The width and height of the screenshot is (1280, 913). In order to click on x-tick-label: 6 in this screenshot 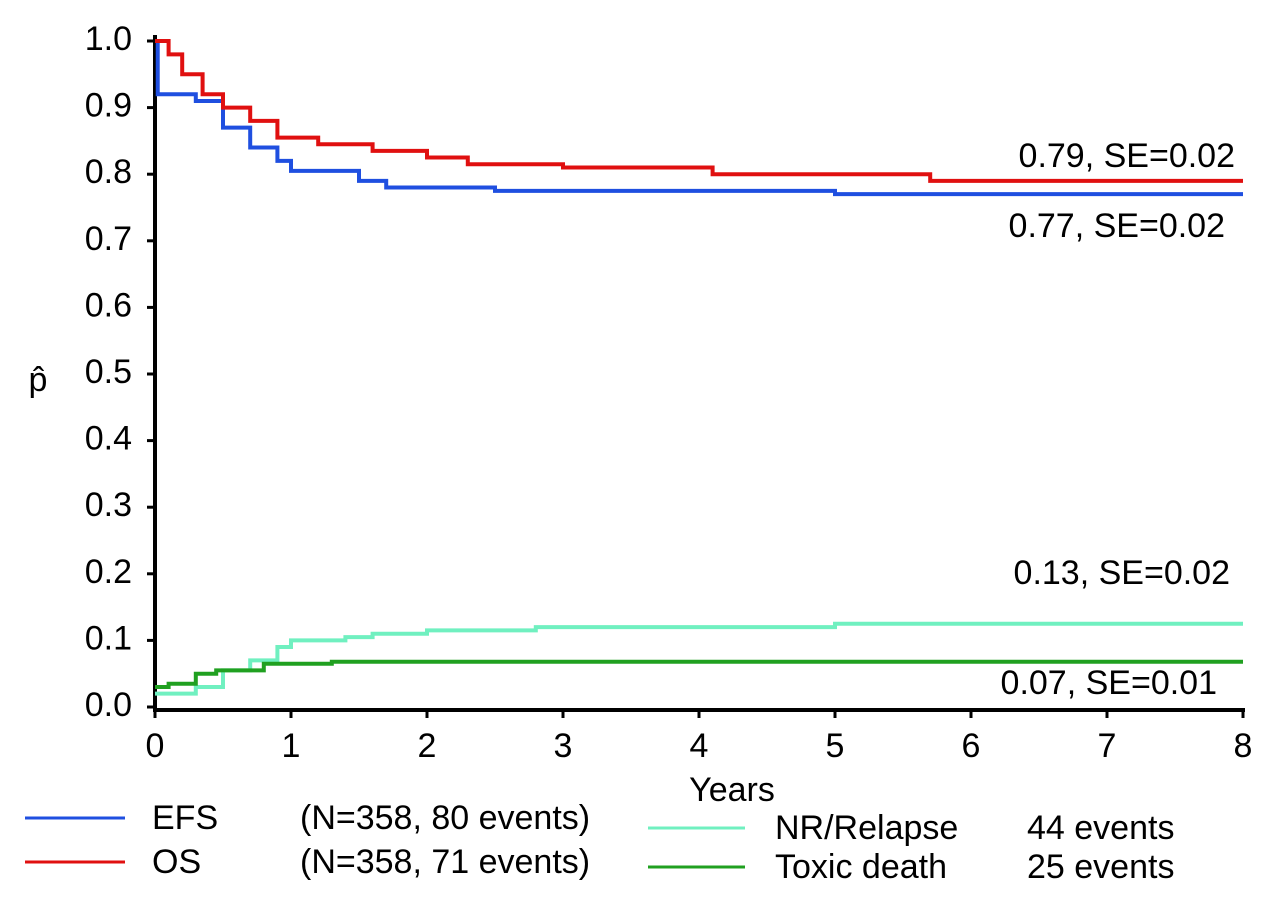, I will do `click(971, 746)`.